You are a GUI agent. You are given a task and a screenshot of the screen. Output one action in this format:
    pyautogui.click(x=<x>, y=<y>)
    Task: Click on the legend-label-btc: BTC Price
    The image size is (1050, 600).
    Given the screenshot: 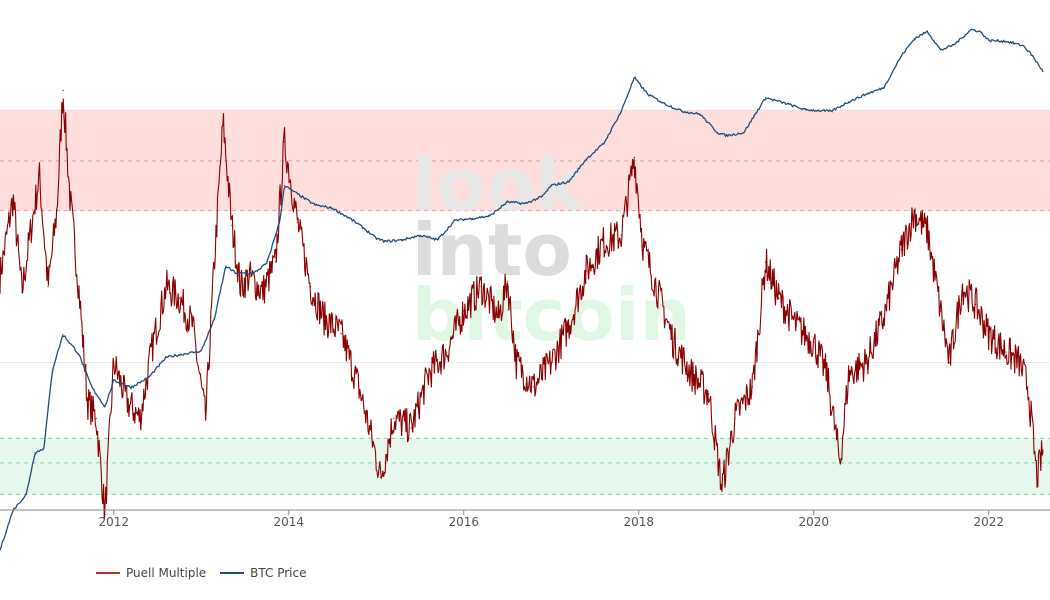 What is the action you would take?
    pyautogui.click(x=278, y=573)
    